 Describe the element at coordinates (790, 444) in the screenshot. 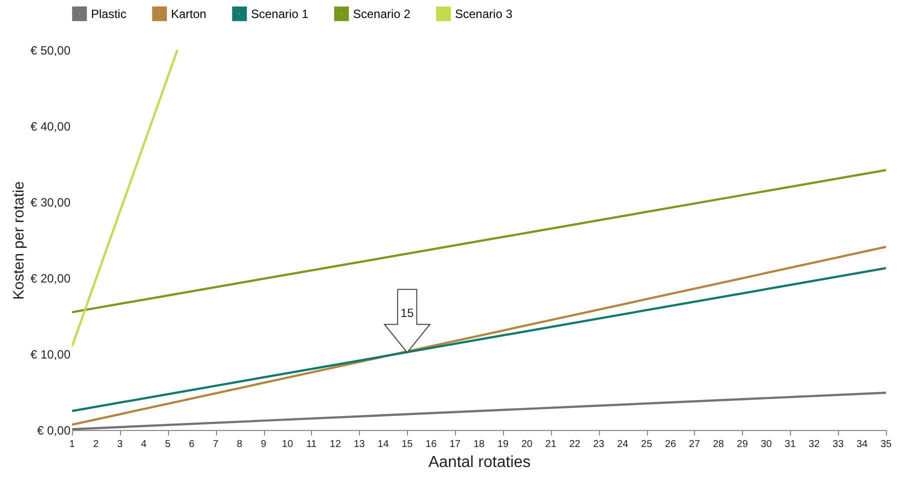

I see `x-tick-label: 31` at that location.